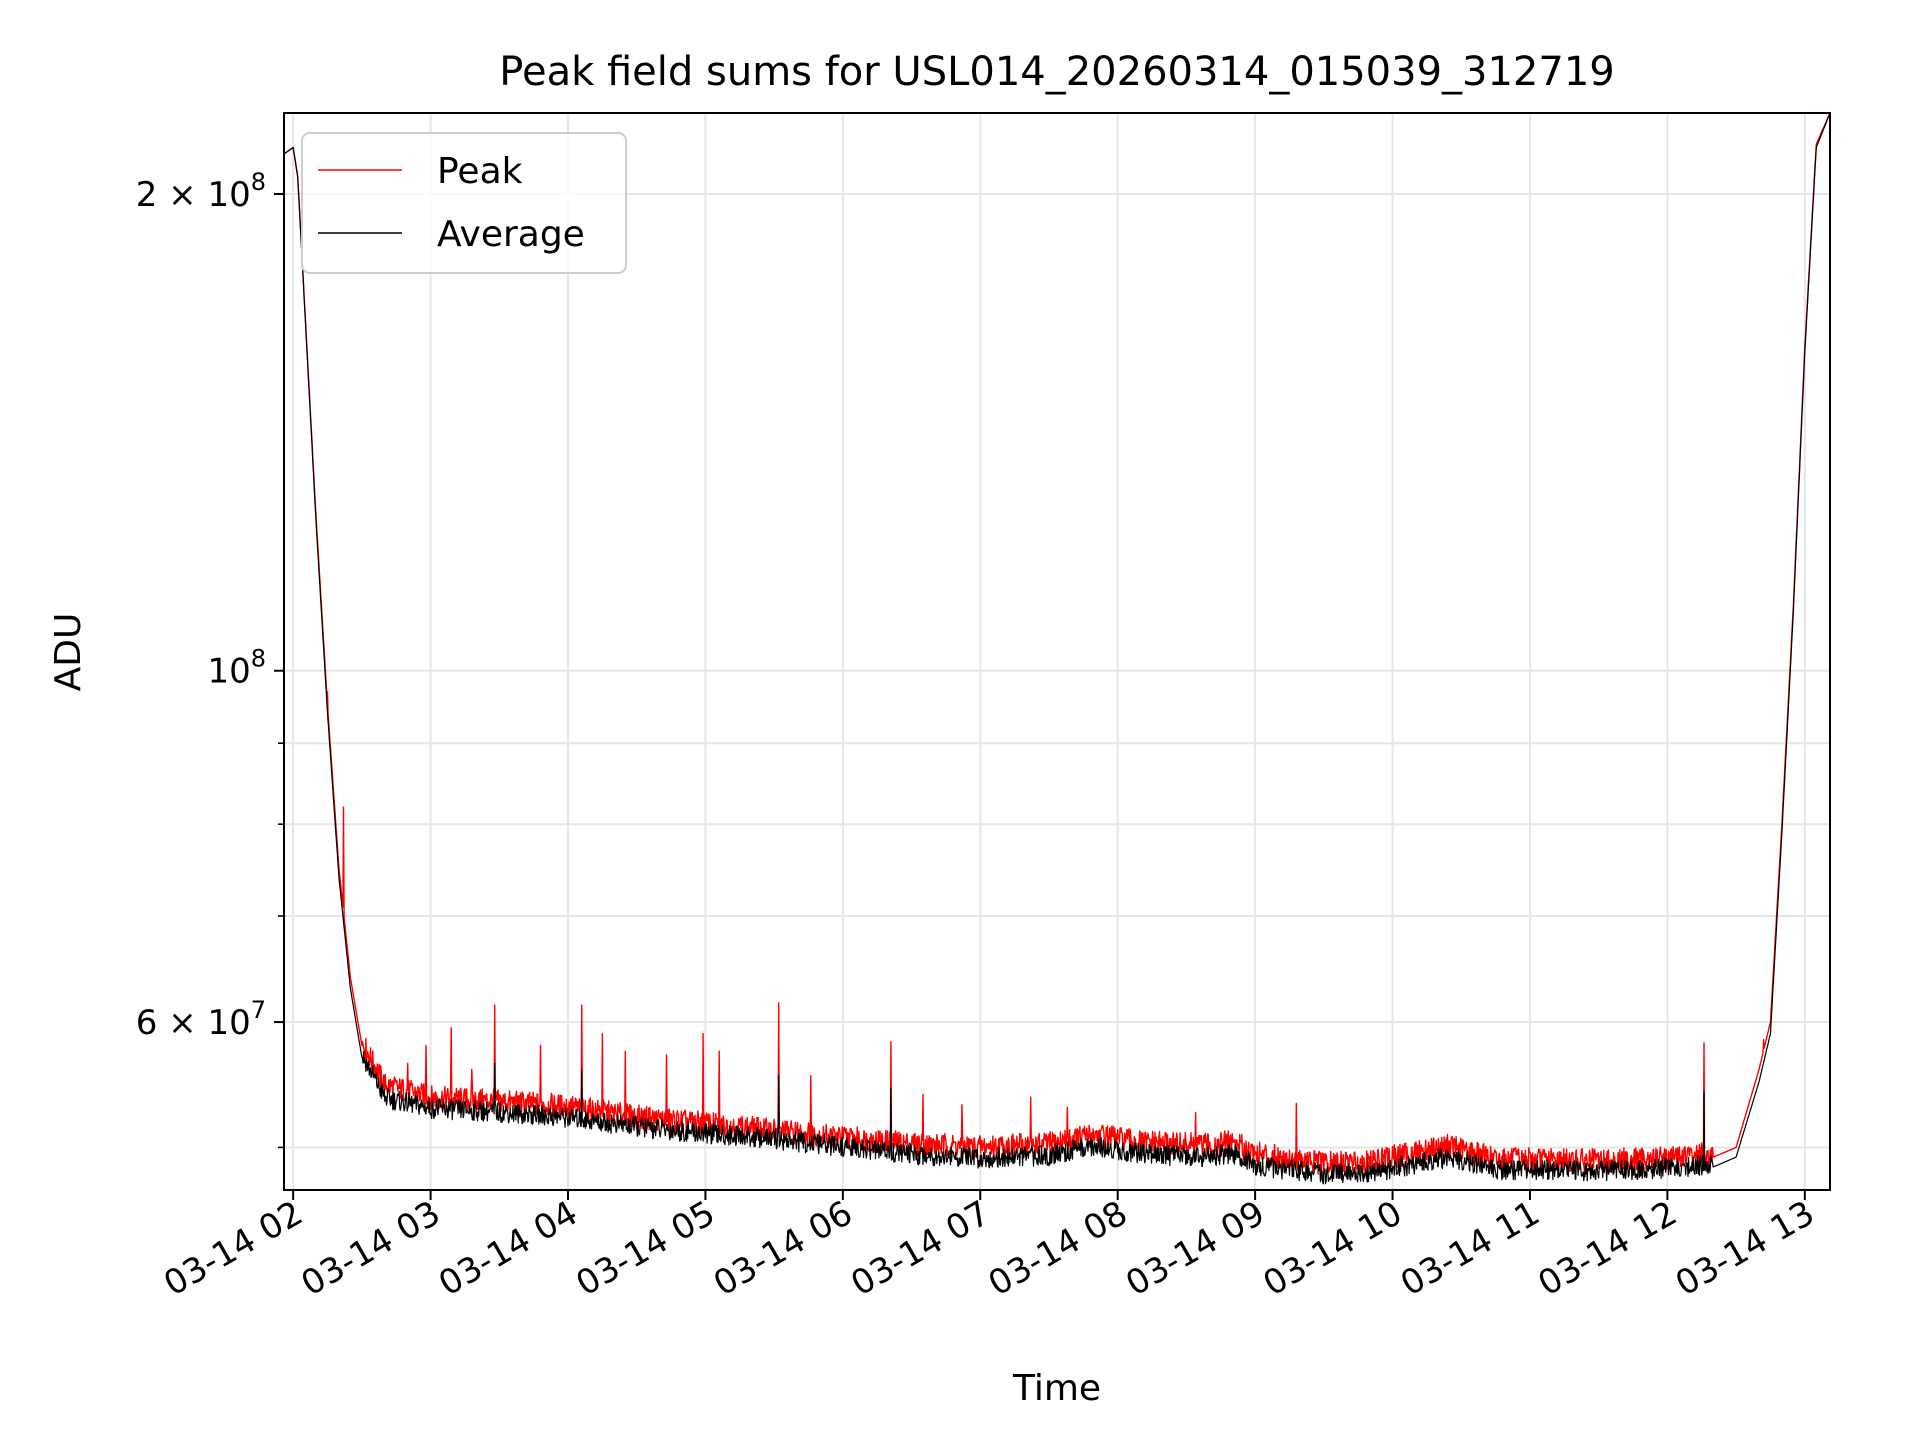 This screenshot has width=1920, height=1445. What do you see at coordinates (201, 191) in the screenshot?
I see `y-tick-label: 2 × 108` at bounding box center [201, 191].